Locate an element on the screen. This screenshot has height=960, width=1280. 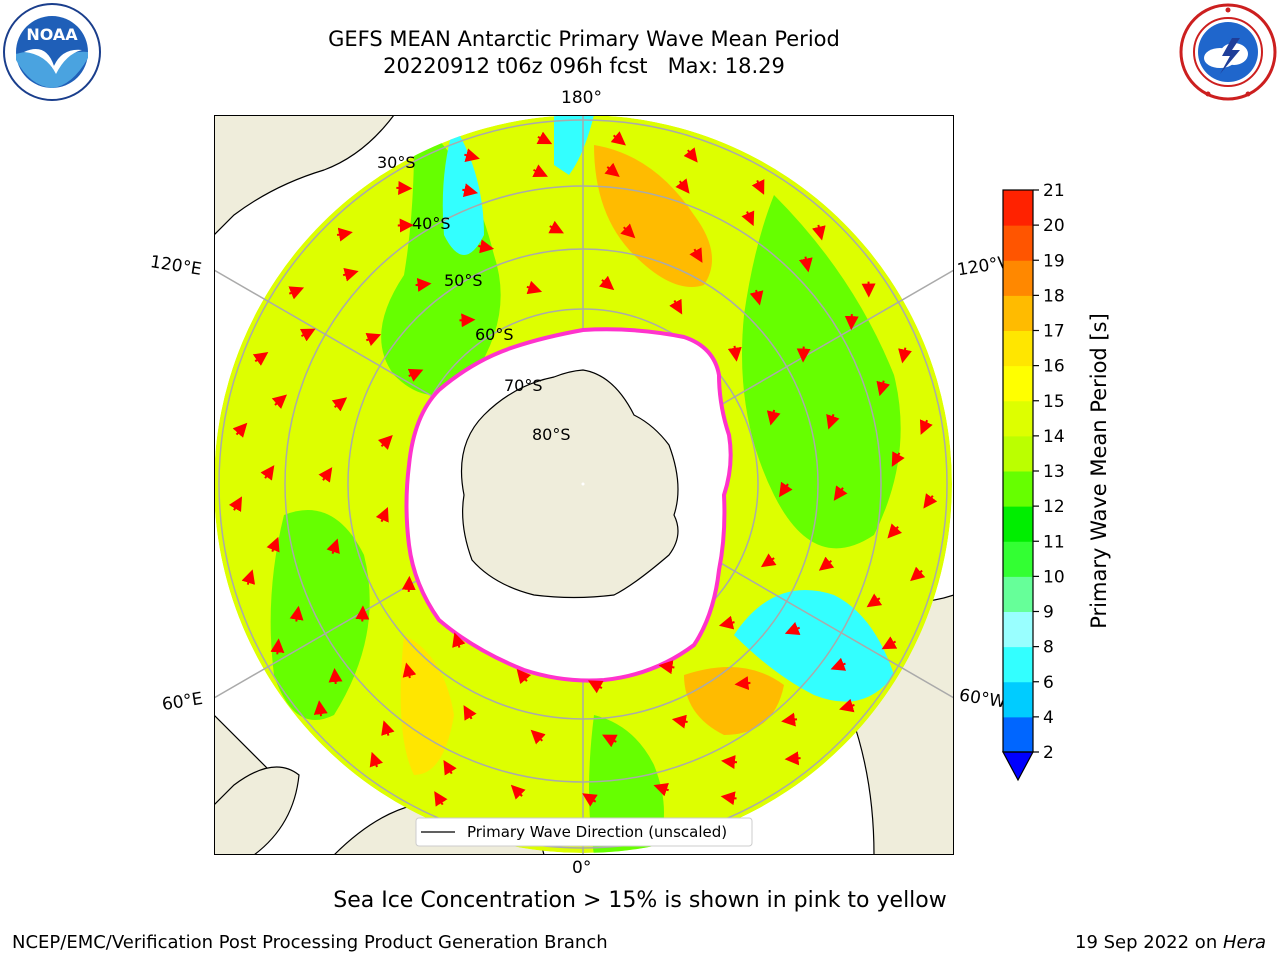
footer-date: 19 Sep 2022 on Hera is located at coordinates (1170, 942).